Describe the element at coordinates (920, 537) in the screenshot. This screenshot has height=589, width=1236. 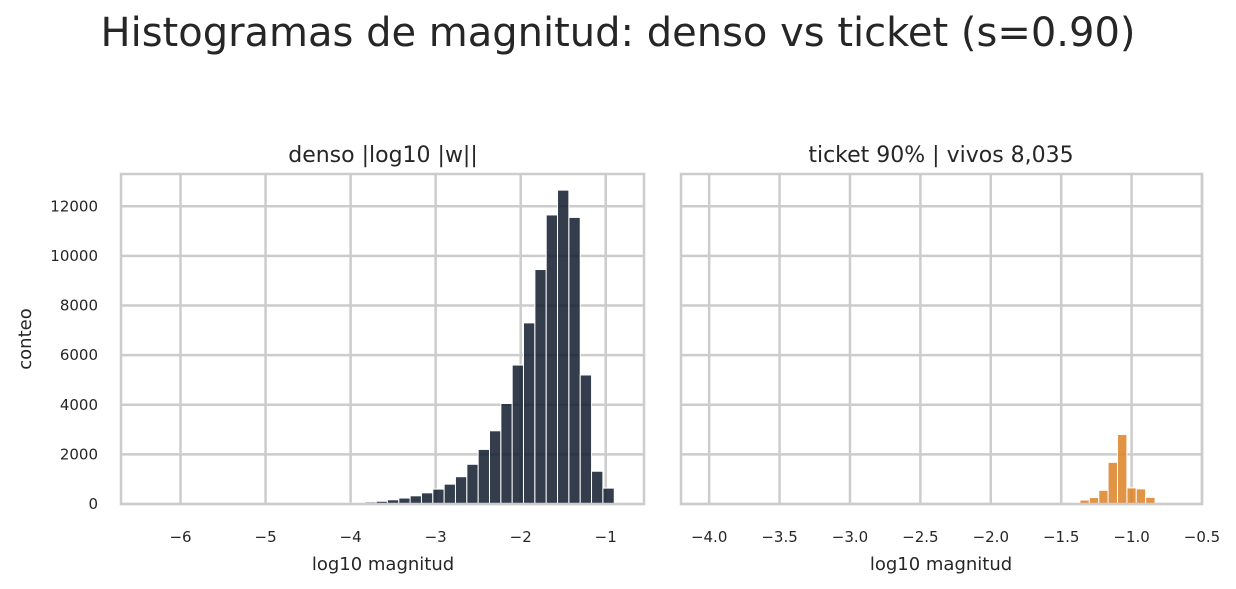
I see `right-panel-xtick-label: −2.5` at that location.